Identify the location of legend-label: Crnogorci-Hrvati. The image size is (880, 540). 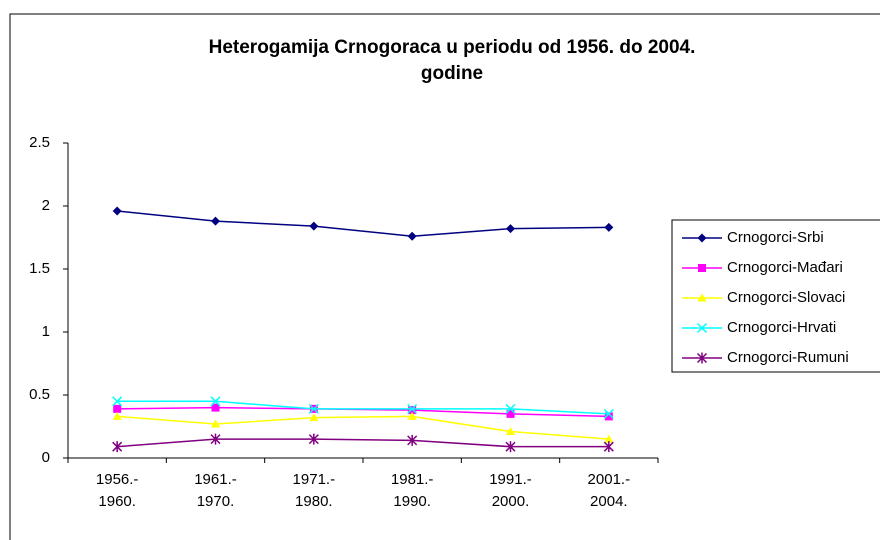
(781, 327).